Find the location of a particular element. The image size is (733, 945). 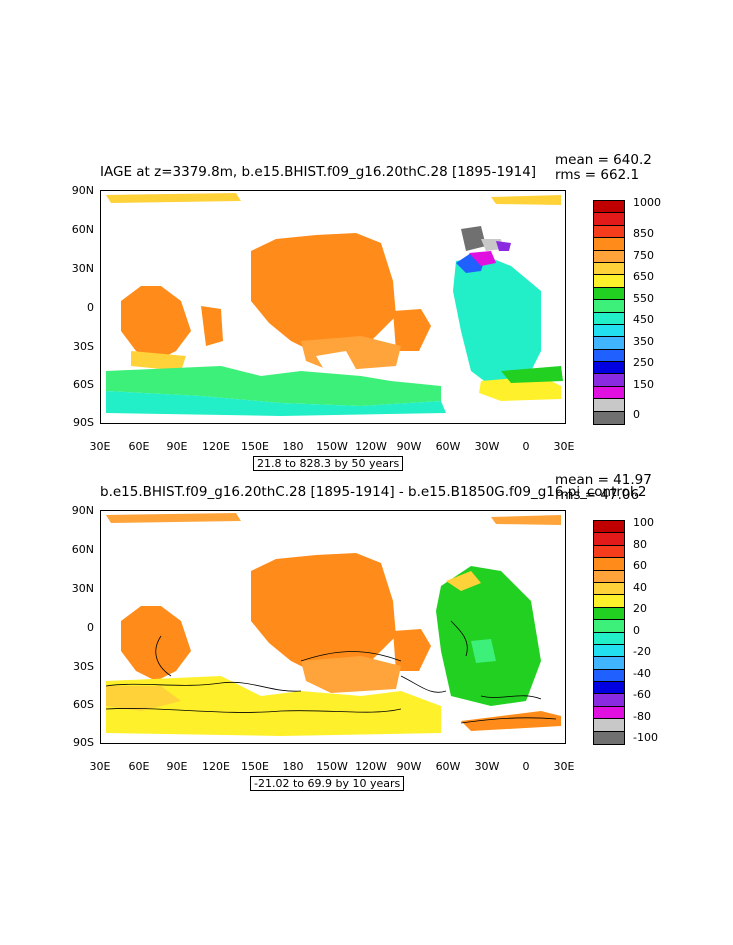

colorbar-label: 750 is located at coordinates (643, 255).